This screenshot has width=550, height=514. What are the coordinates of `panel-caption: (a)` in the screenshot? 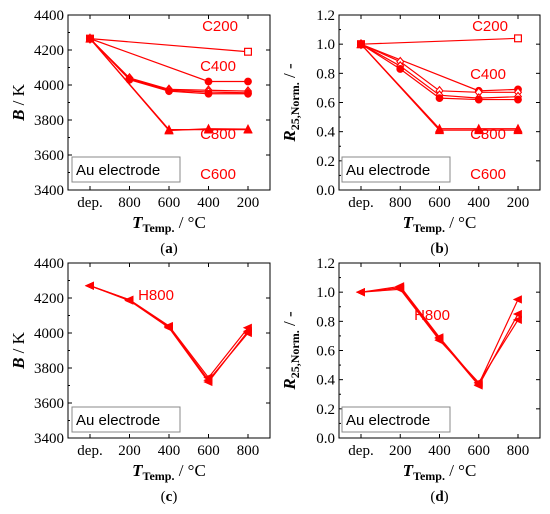 It's located at (169, 249).